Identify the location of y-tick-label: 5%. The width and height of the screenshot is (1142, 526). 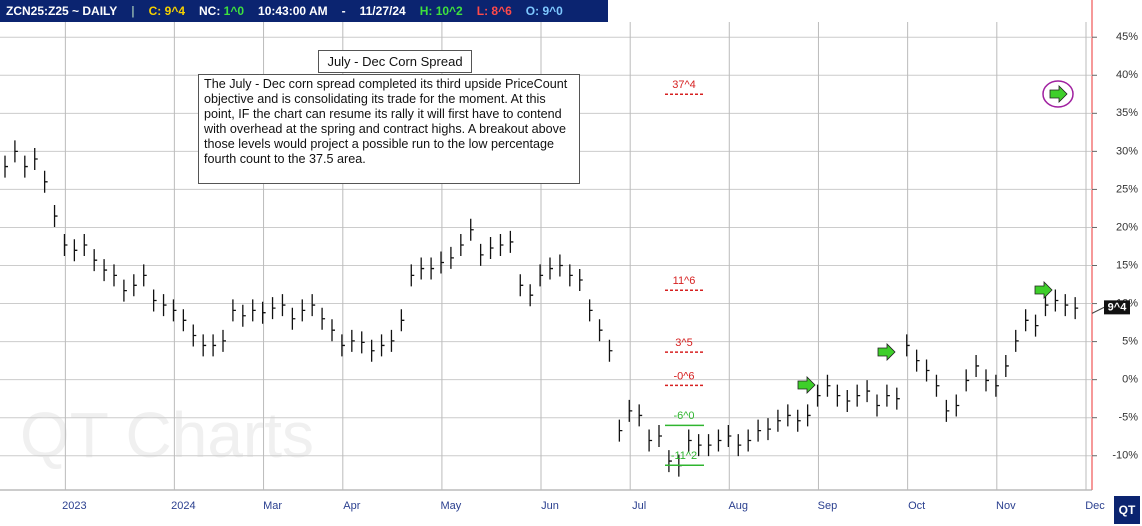
(1130, 342).